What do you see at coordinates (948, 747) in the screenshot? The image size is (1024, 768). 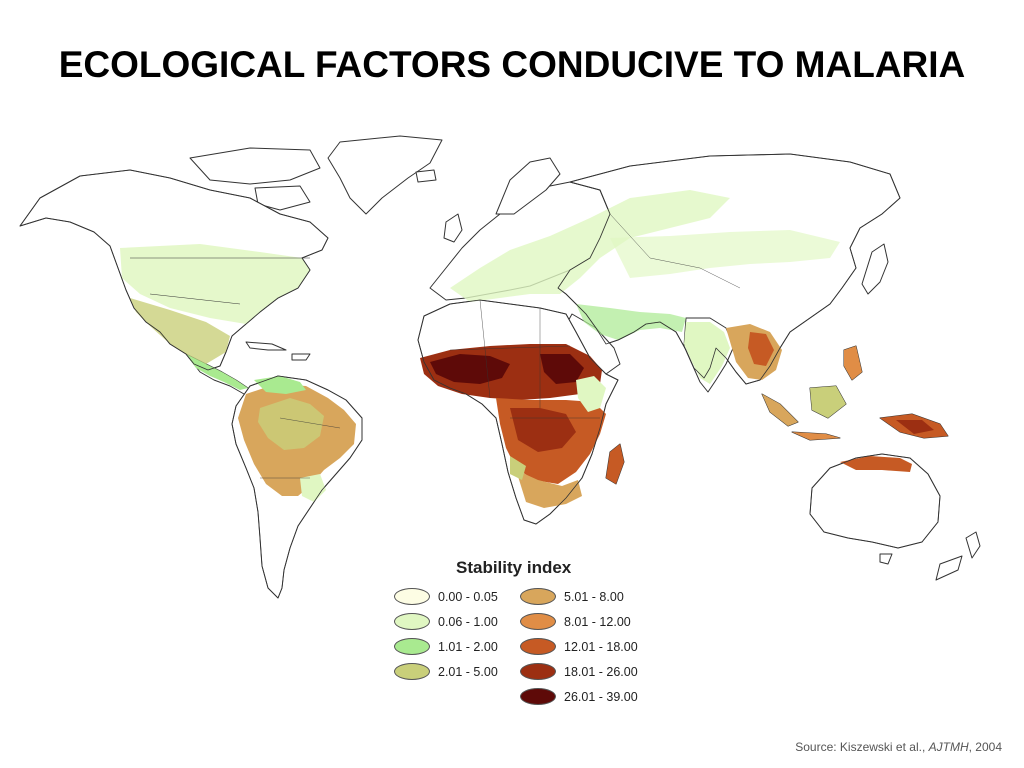 I see `source-journal: AJTMH` at bounding box center [948, 747].